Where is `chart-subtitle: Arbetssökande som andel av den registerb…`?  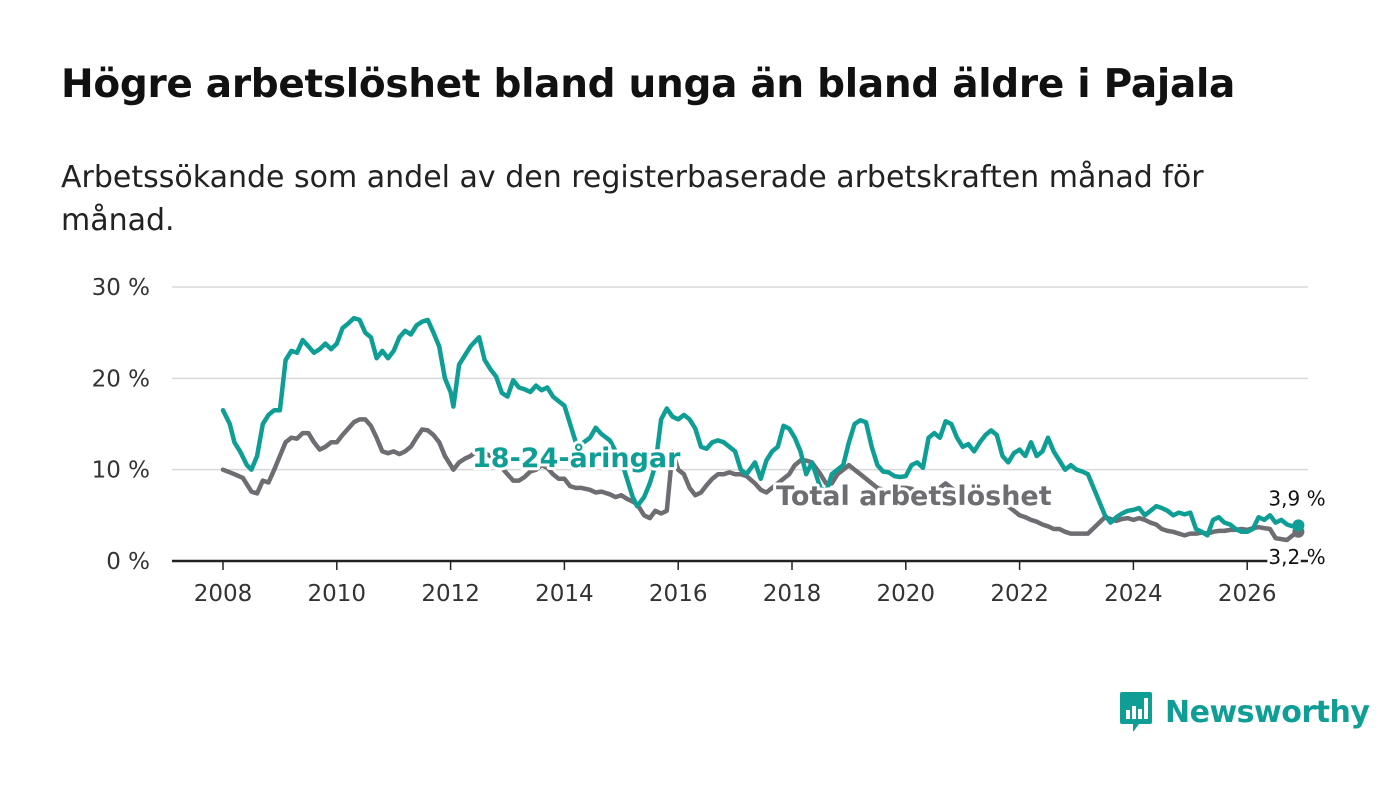 chart-subtitle: Arbetssökande som andel av den registerb… is located at coordinates (632, 199).